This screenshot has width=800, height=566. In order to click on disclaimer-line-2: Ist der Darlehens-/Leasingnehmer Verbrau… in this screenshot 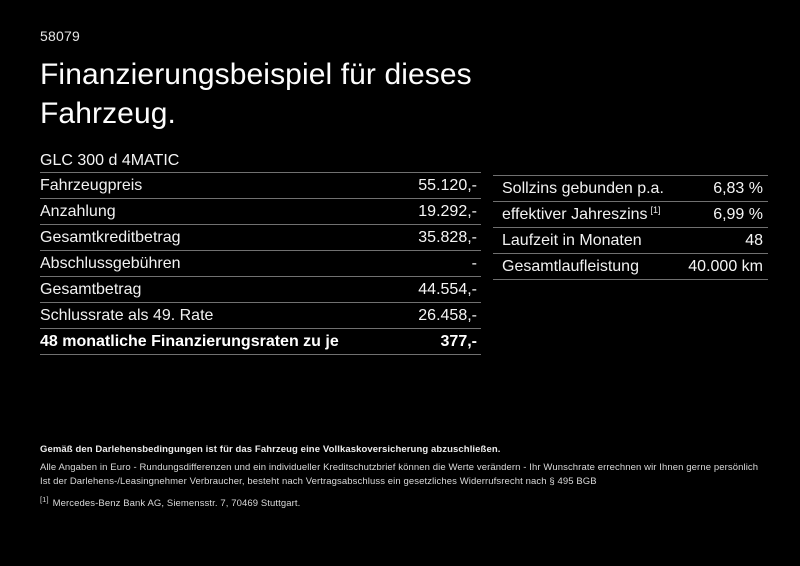, I will do `click(318, 481)`.